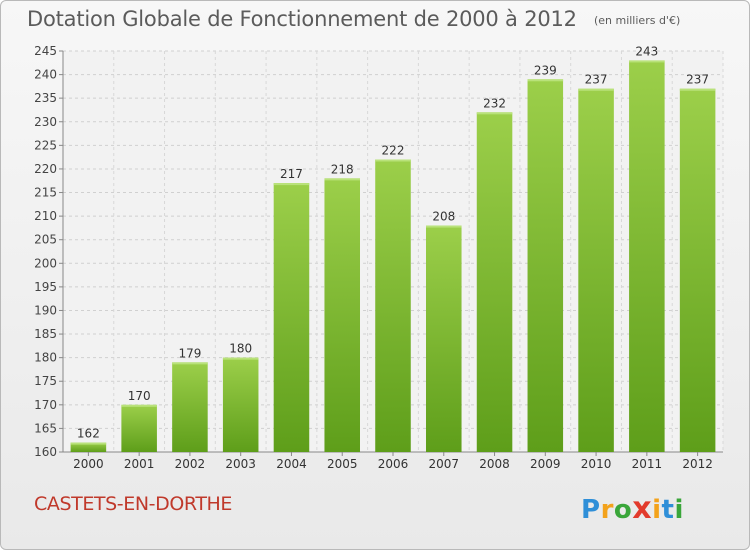 Image resolution: width=750 pixels, height=550 pixels. What do you see at coordinates (139, 396) in the screenshot?
I see `bar-value-label: 170` at bounding box center [139, 396].